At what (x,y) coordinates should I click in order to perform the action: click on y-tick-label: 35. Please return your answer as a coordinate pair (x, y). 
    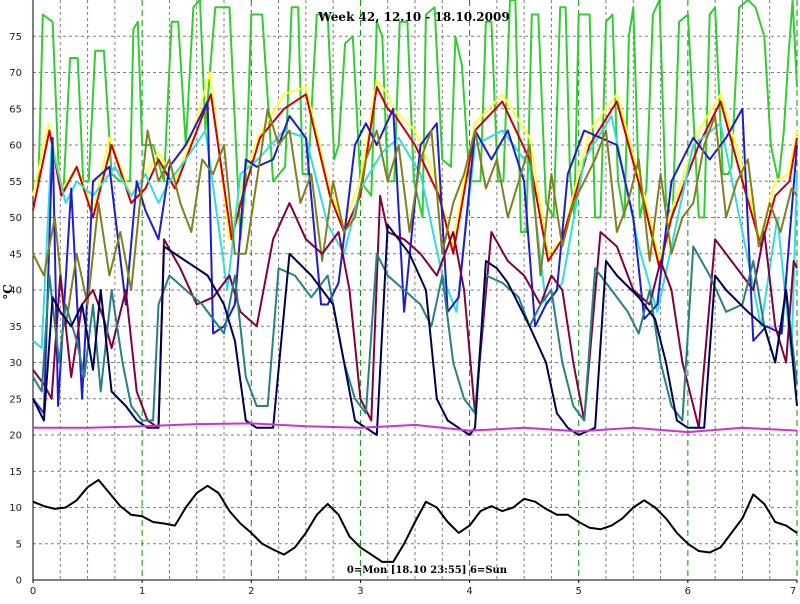
    Looking at the image, I should click on (15, 327).